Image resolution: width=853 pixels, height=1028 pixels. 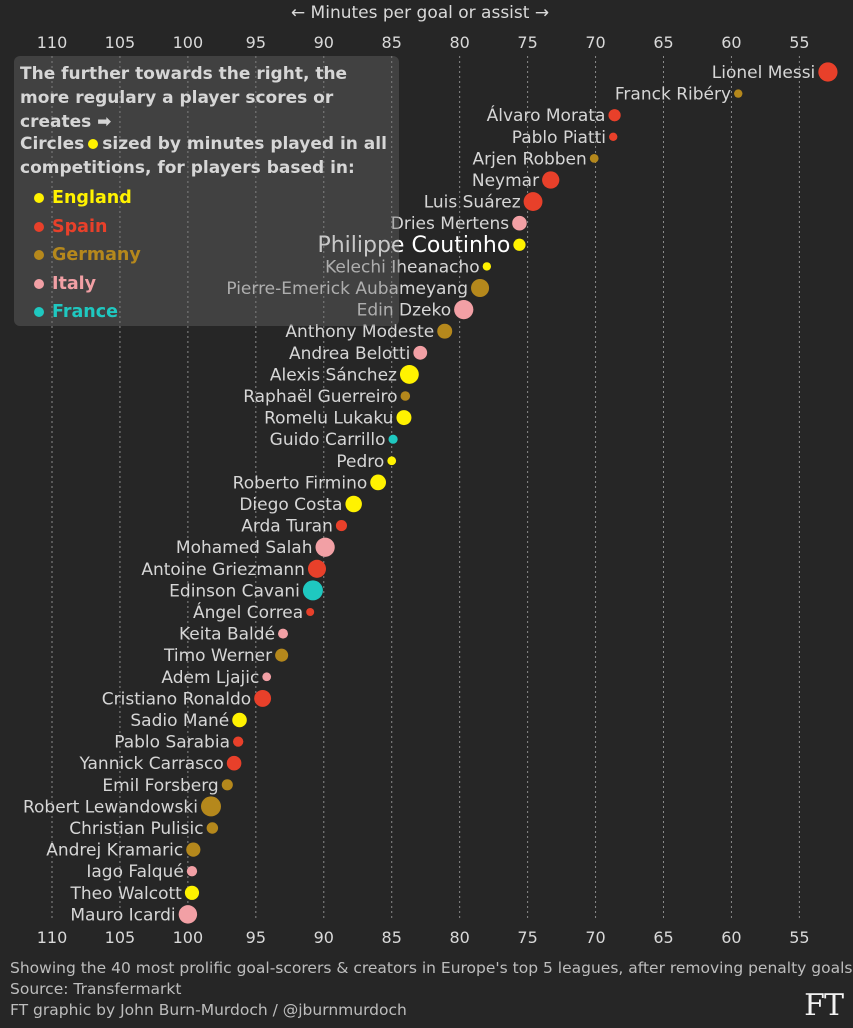 What do you see at coordinates (393, 439) in the screenshot?
I see `point-guido-carrillo` at bounding box center [393, 439].